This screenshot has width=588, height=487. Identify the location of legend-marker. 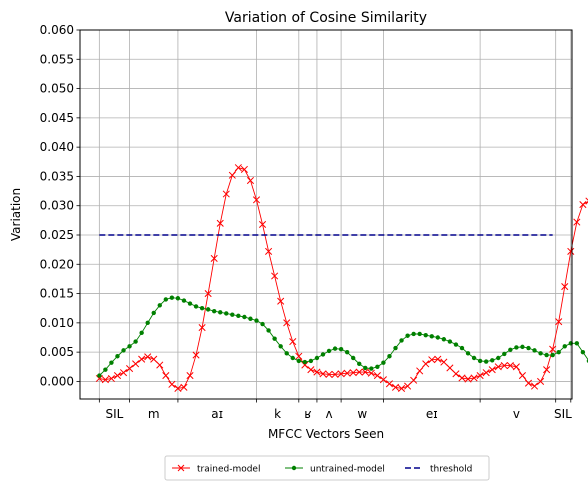
(294, 468).